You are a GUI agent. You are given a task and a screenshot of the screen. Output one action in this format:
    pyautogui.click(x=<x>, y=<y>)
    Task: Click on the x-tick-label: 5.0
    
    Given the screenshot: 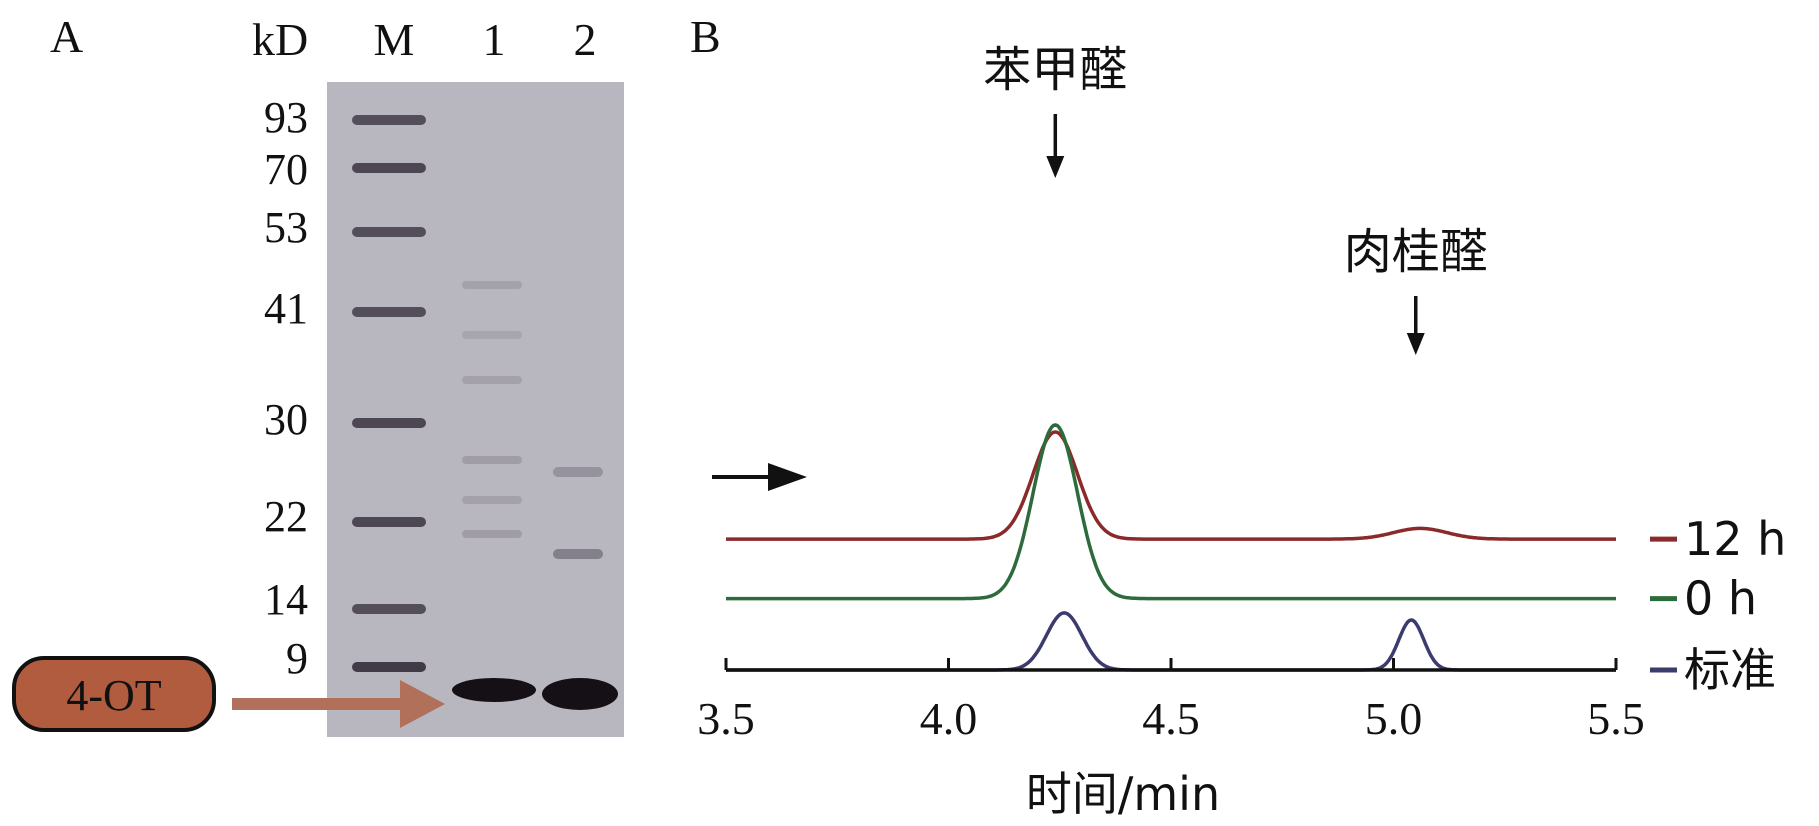 What is the action you would take?
    pyautogui.click(x=1394, y=718)
    